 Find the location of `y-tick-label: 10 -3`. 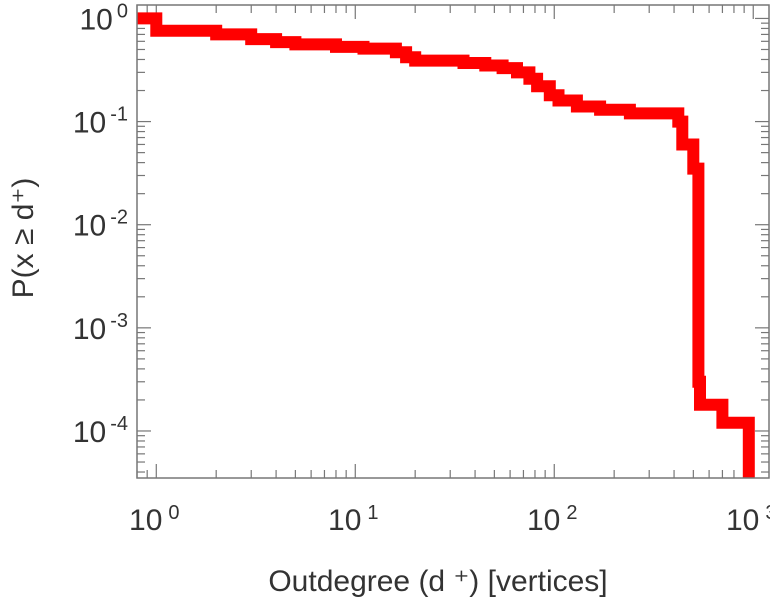

y-tick-label: 10 -3 is located at coordinates (100, 328).